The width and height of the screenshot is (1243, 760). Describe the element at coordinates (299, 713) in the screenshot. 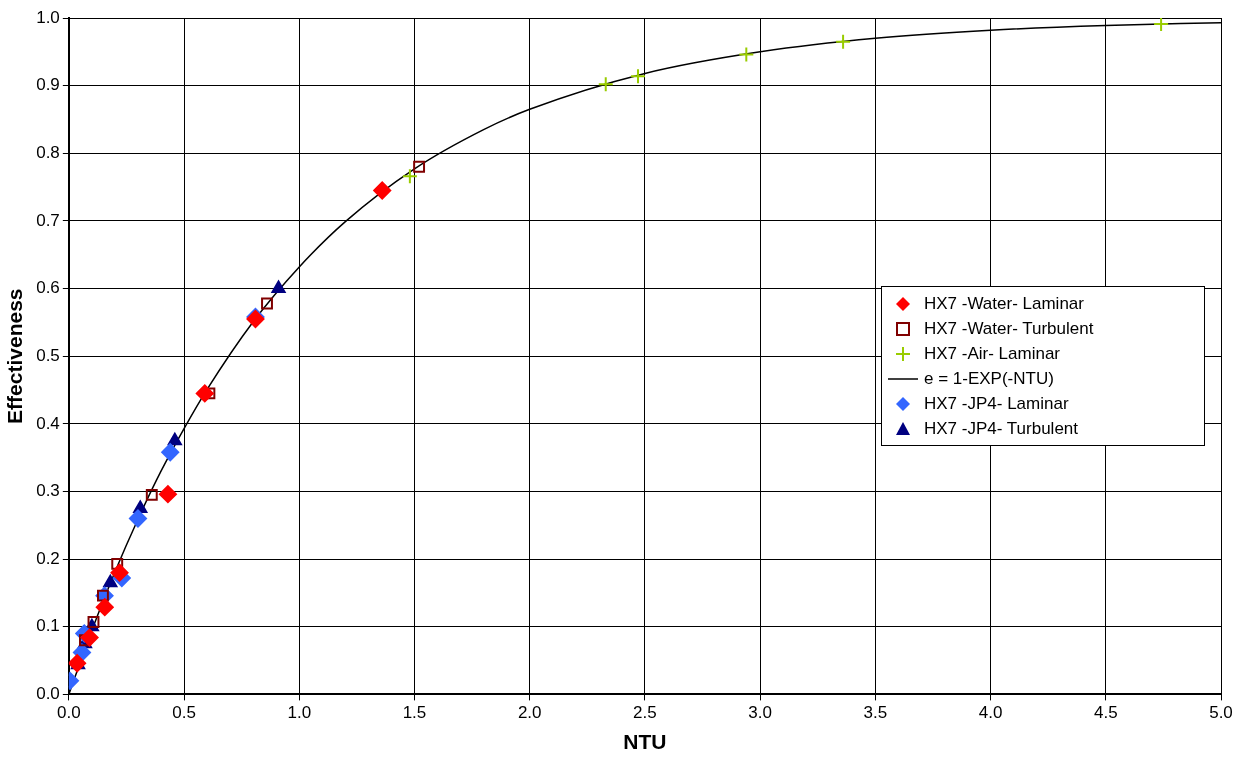

I see `x-tick-label: 1.0` at that location.